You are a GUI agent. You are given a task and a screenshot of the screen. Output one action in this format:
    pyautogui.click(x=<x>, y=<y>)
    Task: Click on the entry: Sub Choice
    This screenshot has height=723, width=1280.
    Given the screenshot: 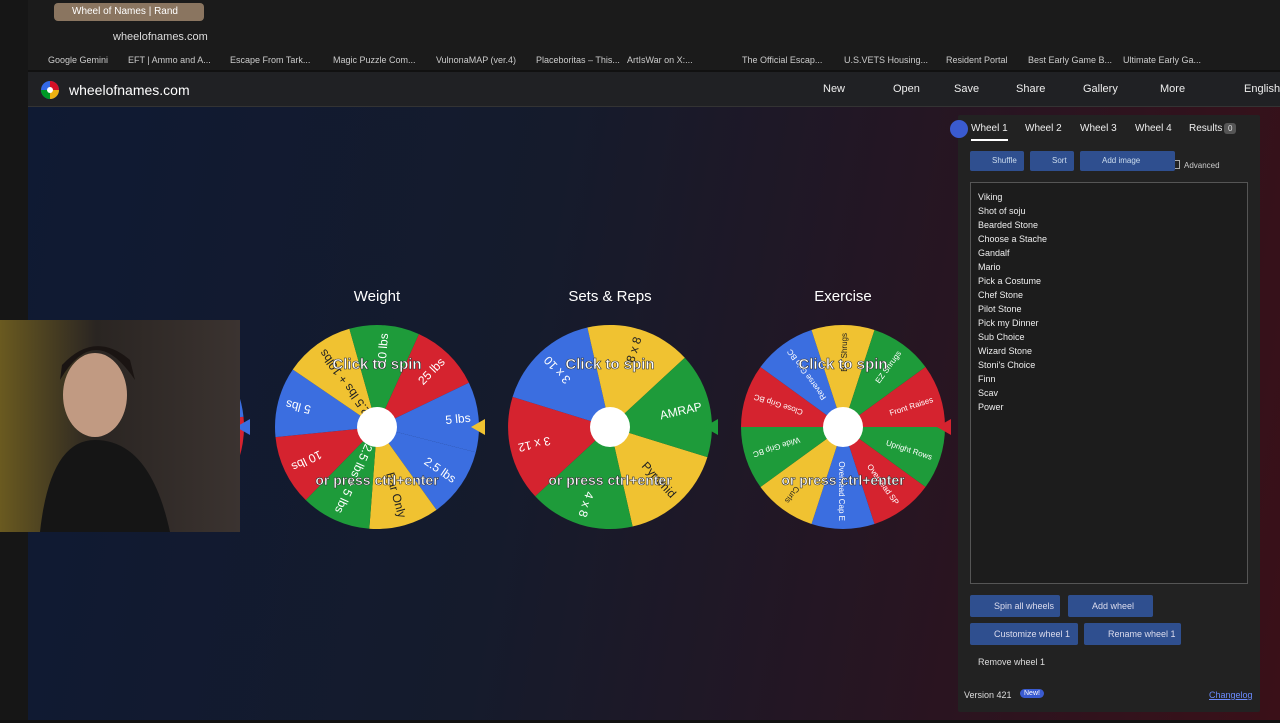 What is the action you would take?
    pyautogui.click(x=1001, y=337)
    